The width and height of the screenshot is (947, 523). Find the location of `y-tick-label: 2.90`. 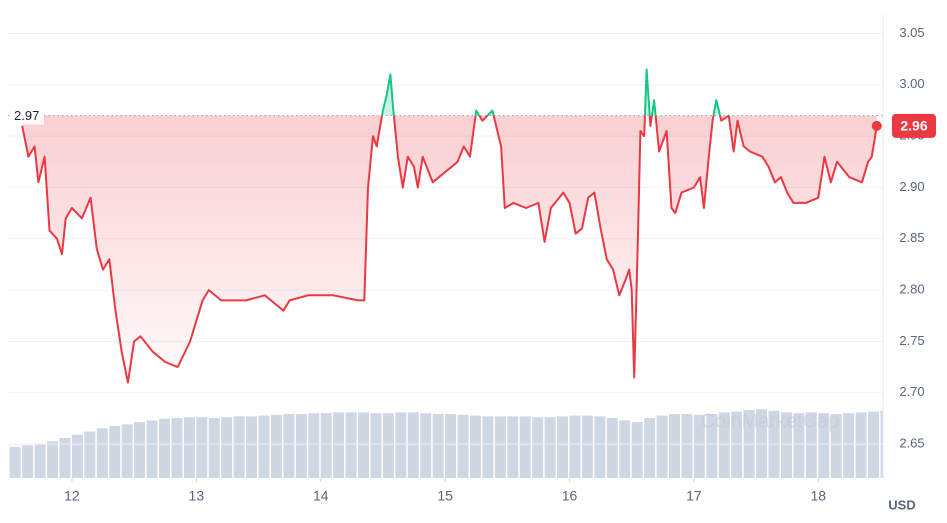

y-tick-label: 2.90 is located at coordinates (911, 186).